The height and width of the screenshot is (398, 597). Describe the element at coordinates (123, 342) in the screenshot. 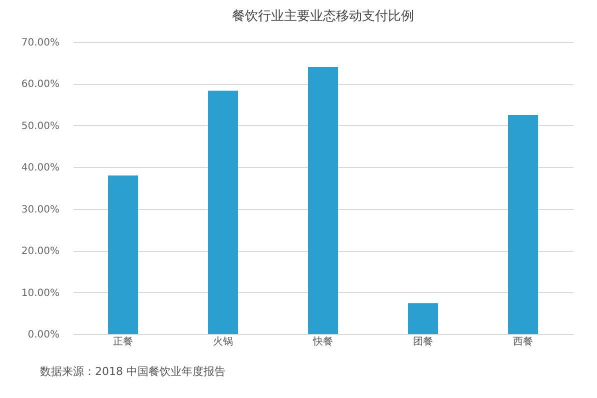

I see `x-tick-label: 正餐` at that location.